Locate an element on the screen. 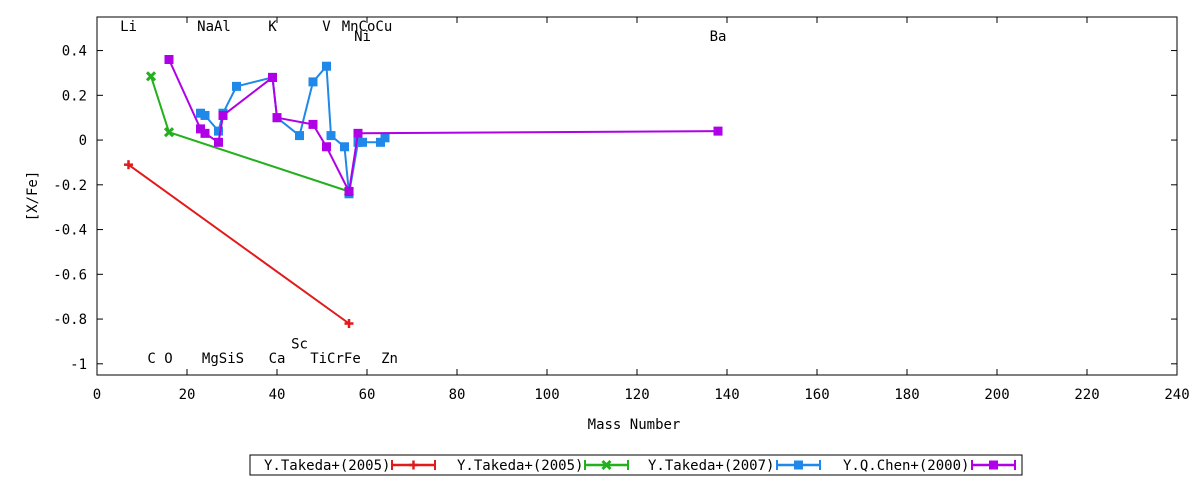  x-tick-label: 180 is located at coordinates (906, 395).